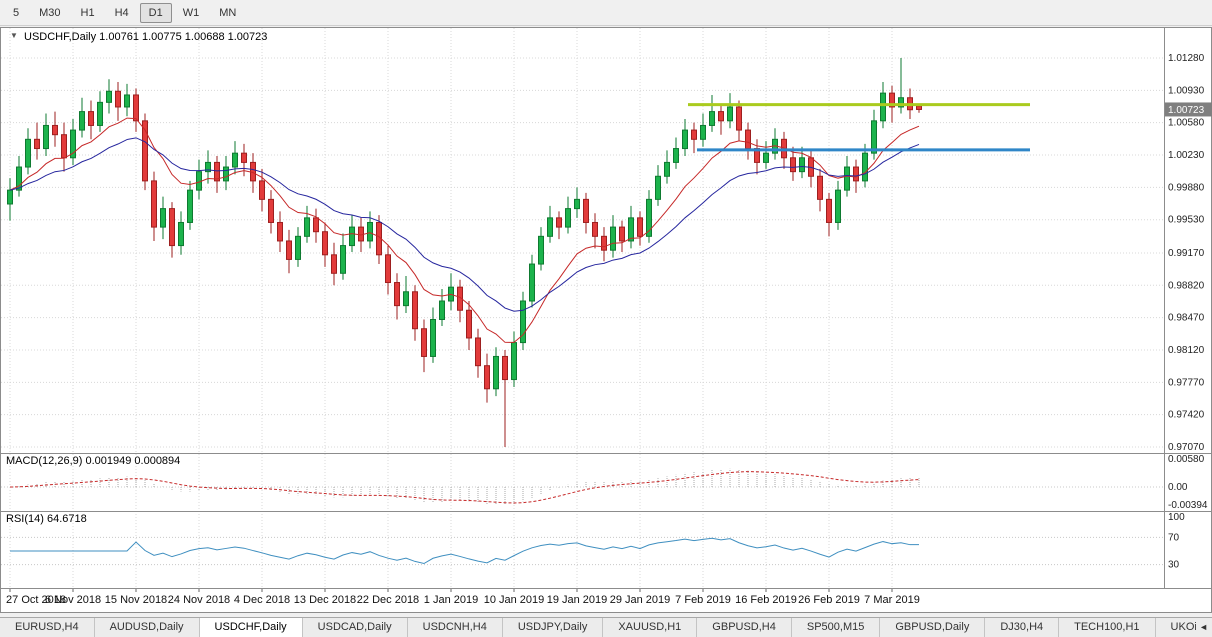 This screenshot has width=1212, height=637. Describe the element at coordinates (1186, 187) in the screenshot. I see `price-axis-label: 0.99880` at that location.